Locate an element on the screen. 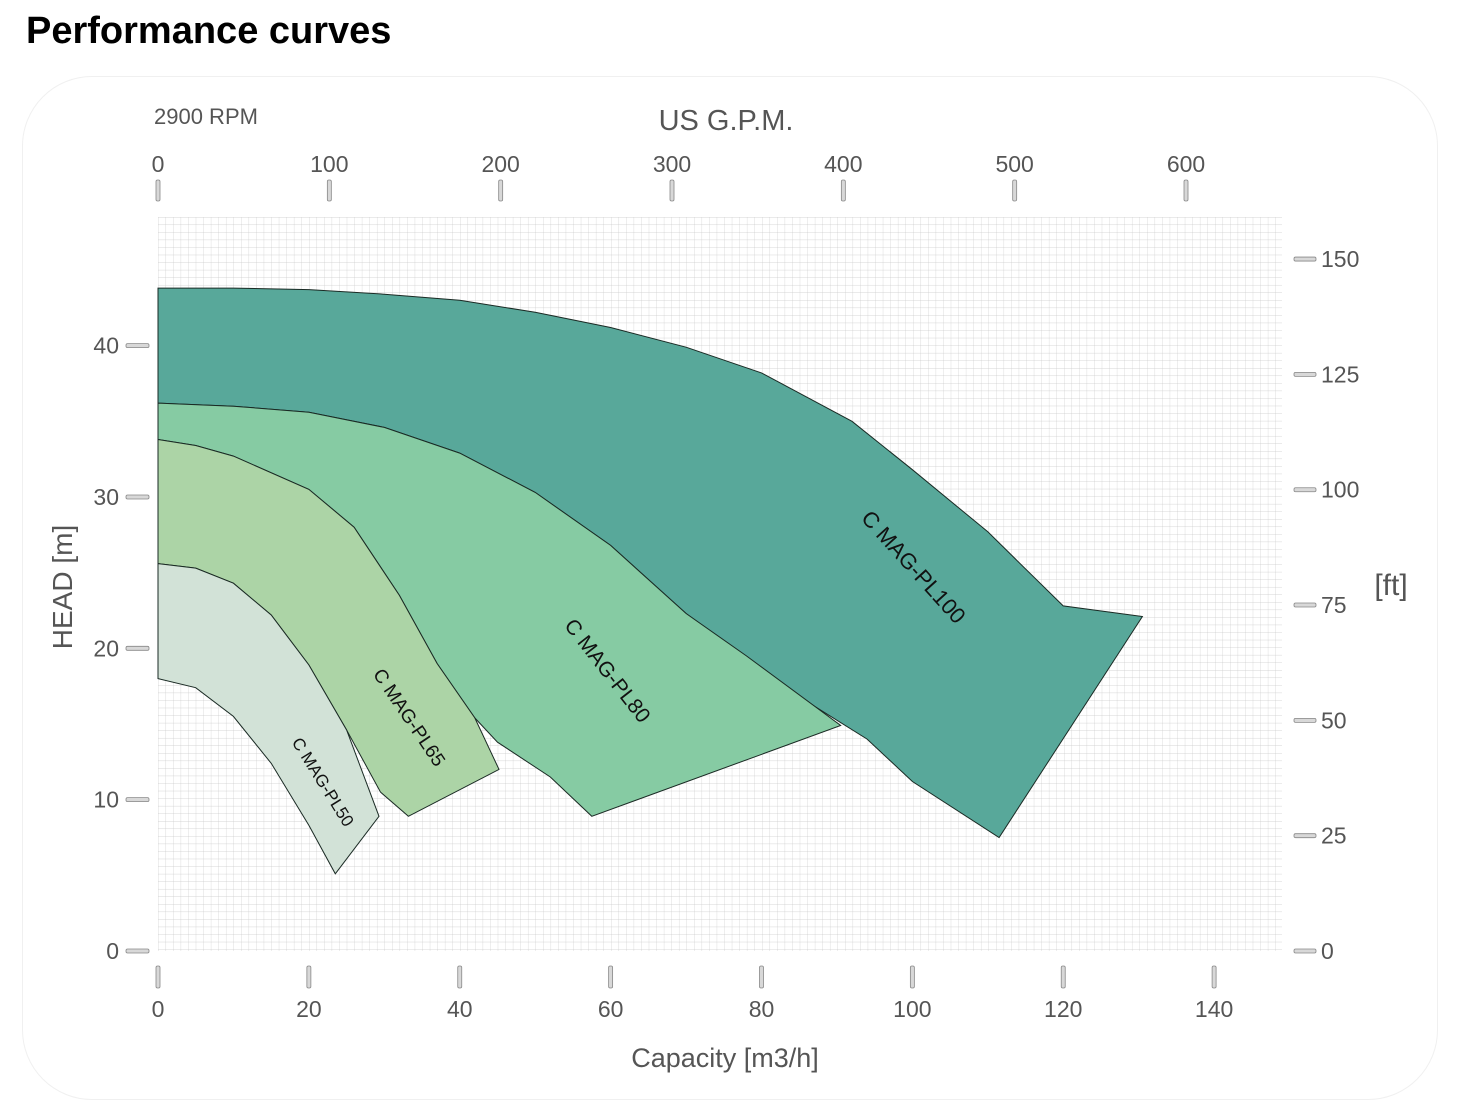  y-right-tick-label: 50 is located at coordinates (1334, 720).